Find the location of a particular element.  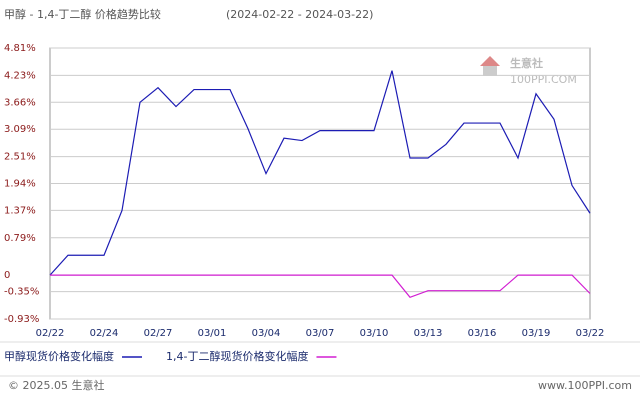

x-tick-label: 02/27 is located at coordinates (158, 333).